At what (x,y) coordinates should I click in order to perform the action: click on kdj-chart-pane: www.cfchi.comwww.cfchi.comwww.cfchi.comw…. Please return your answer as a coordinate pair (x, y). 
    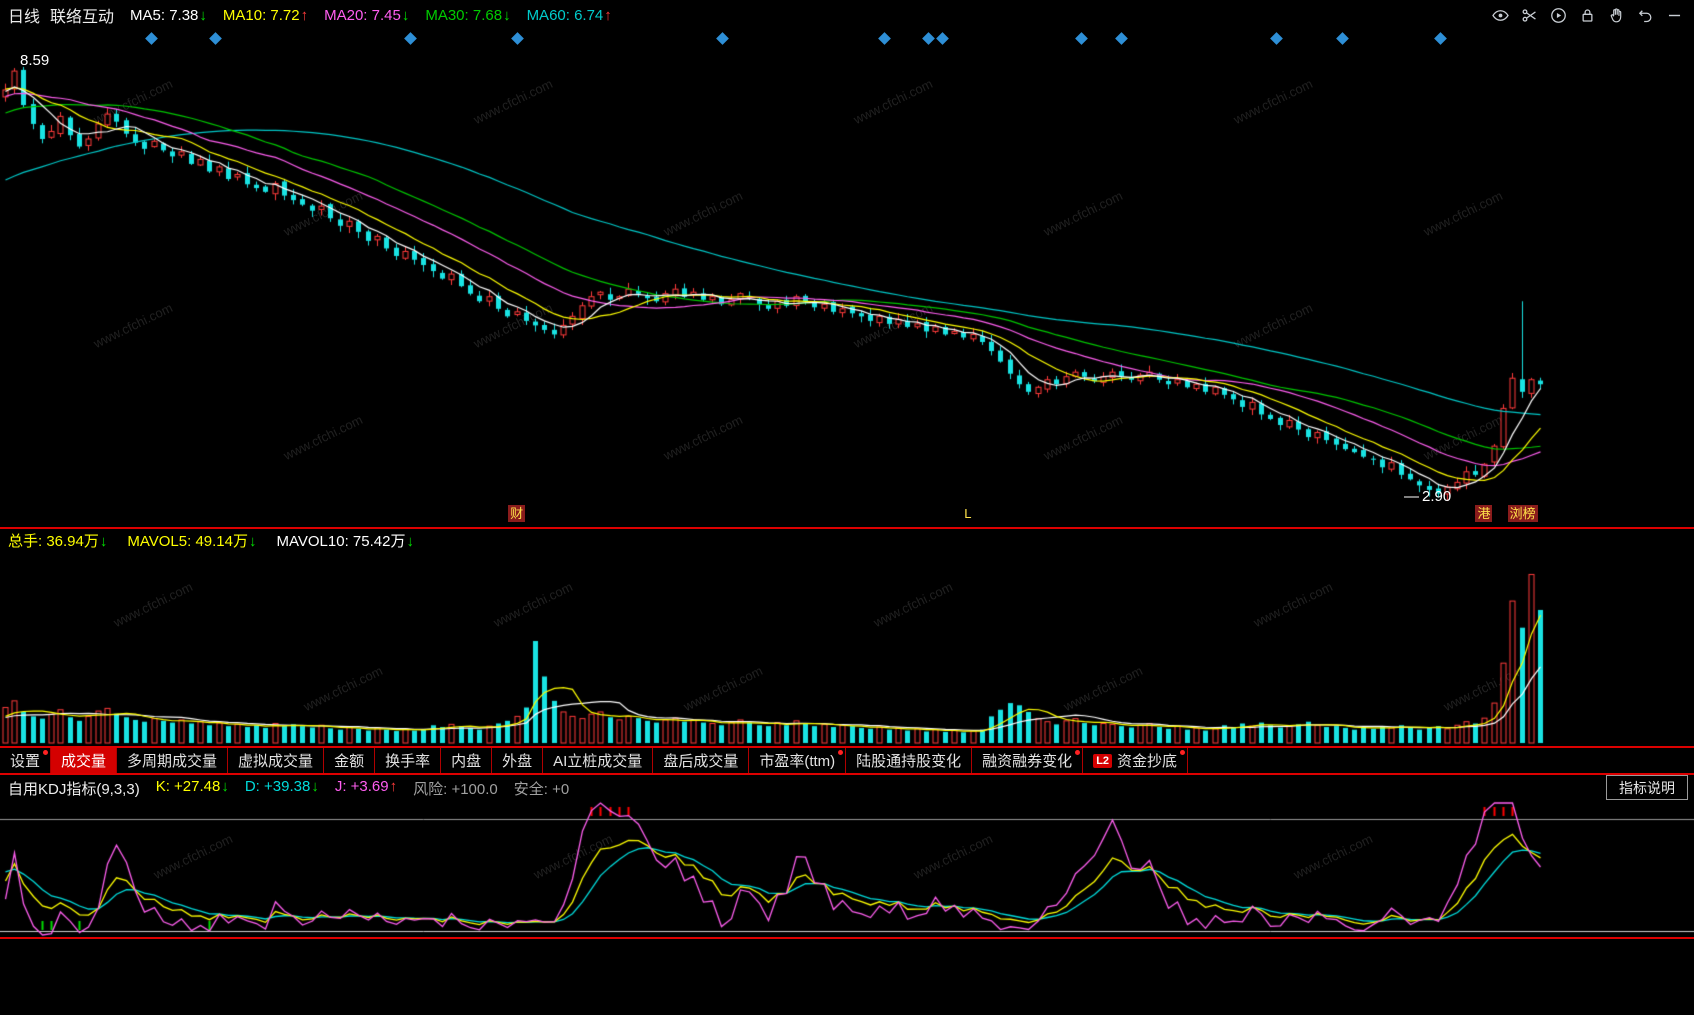
    Looking at the image, I should click on (847, 869).